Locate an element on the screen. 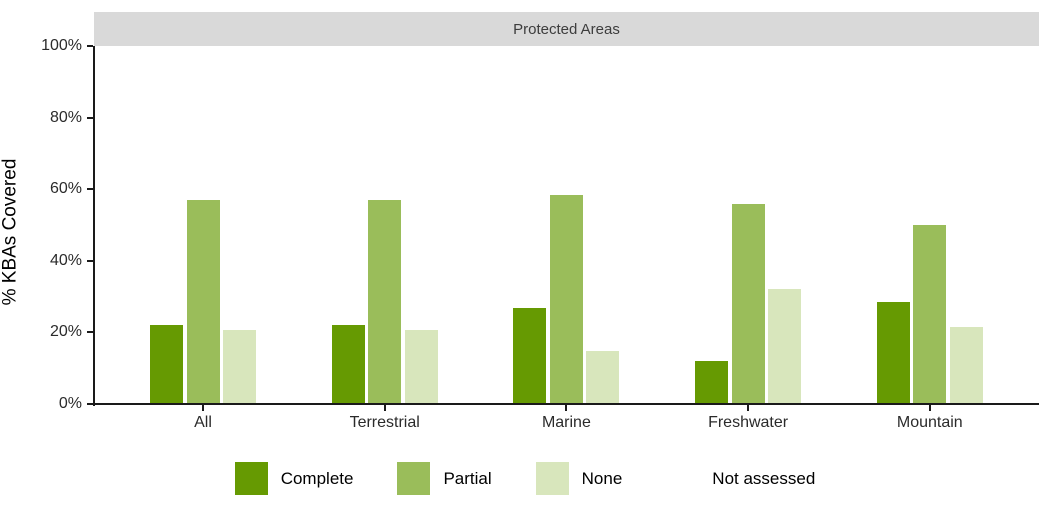 This screenshot has width=1050, height=525. y-axis-tick-label: 60% is located at coordinates (65, 189).